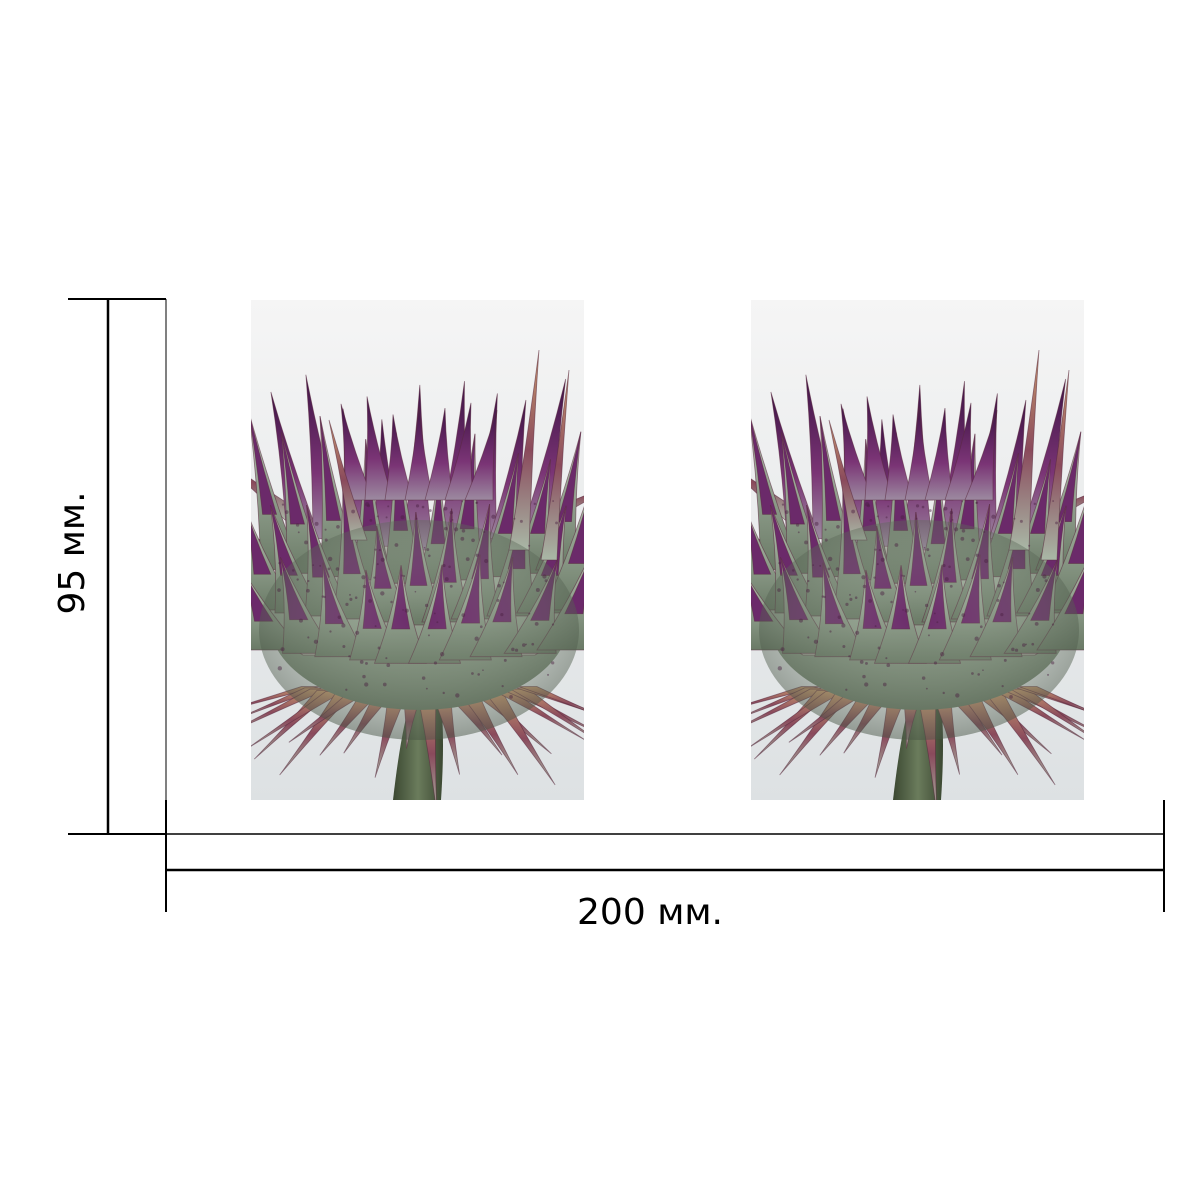  I want to click on bract-scale, so click(563, 558).